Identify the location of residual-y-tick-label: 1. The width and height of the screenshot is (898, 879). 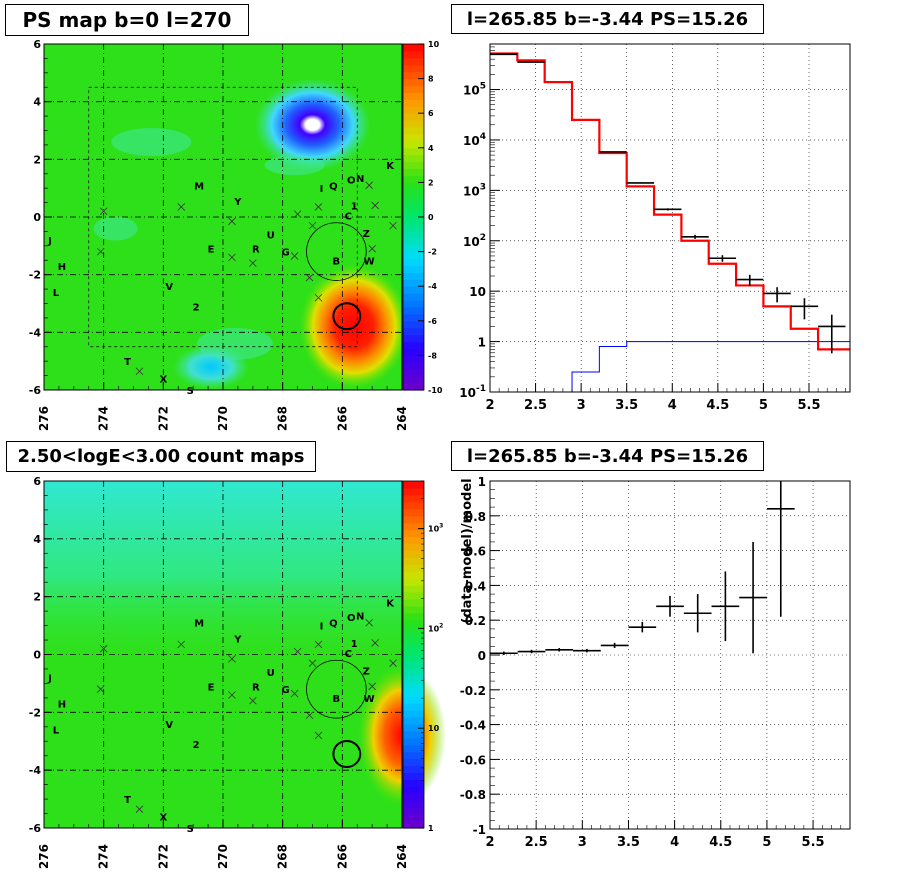
(482, 482).